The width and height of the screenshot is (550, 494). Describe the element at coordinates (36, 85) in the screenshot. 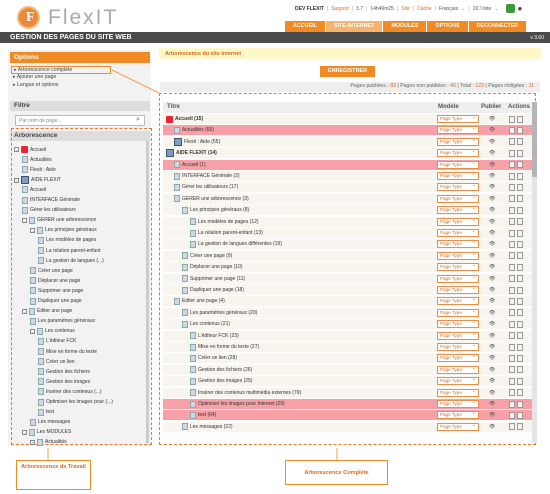

I see `option-language-link: ▸ Langue et options` at that location.